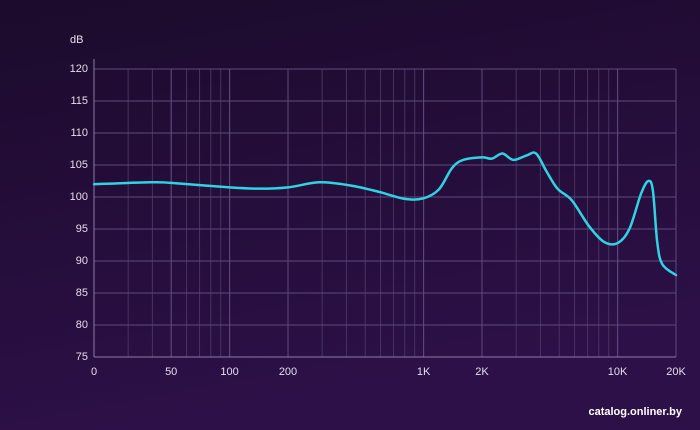 The height and width of the screenshot is (430, 700). I want to click on y-tick-label: 85, so click(82, 293).